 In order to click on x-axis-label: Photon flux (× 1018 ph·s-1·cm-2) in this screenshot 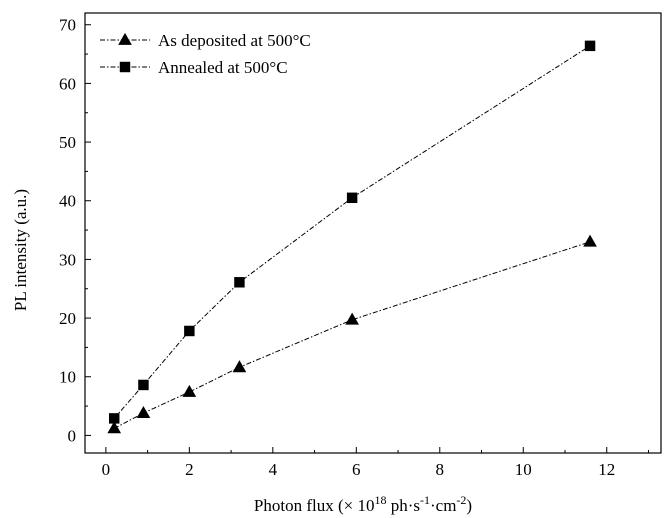, I will do `click(363, 504)`.